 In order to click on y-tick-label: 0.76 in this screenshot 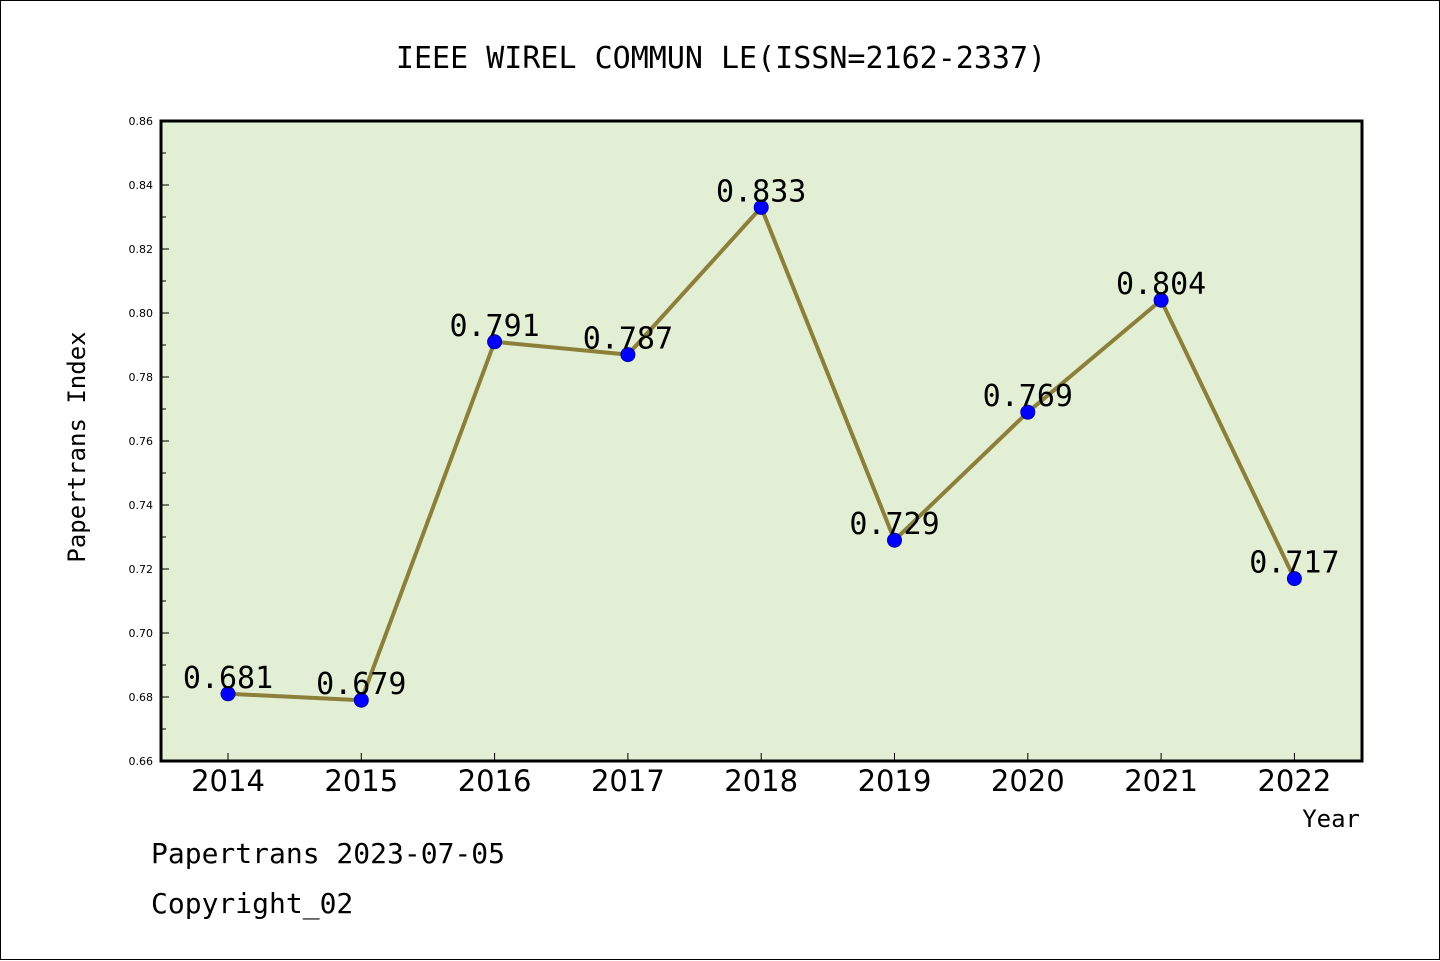, I will do `click(141, 441)`.